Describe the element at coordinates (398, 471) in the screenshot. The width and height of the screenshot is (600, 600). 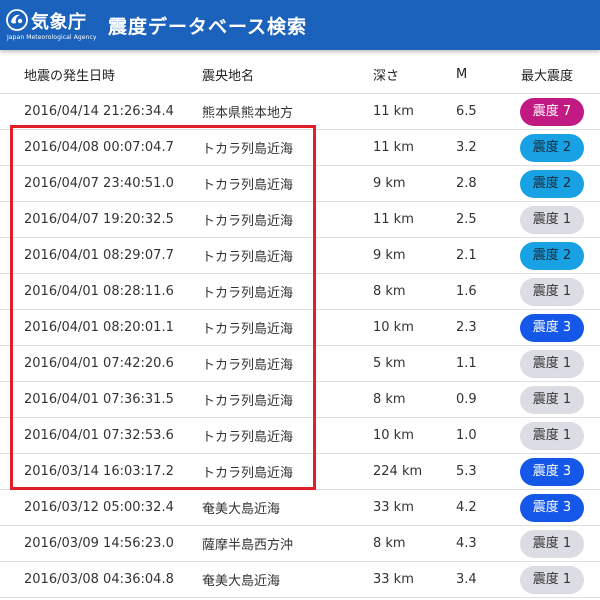
I see `depth-cell: 224 km` at that location.